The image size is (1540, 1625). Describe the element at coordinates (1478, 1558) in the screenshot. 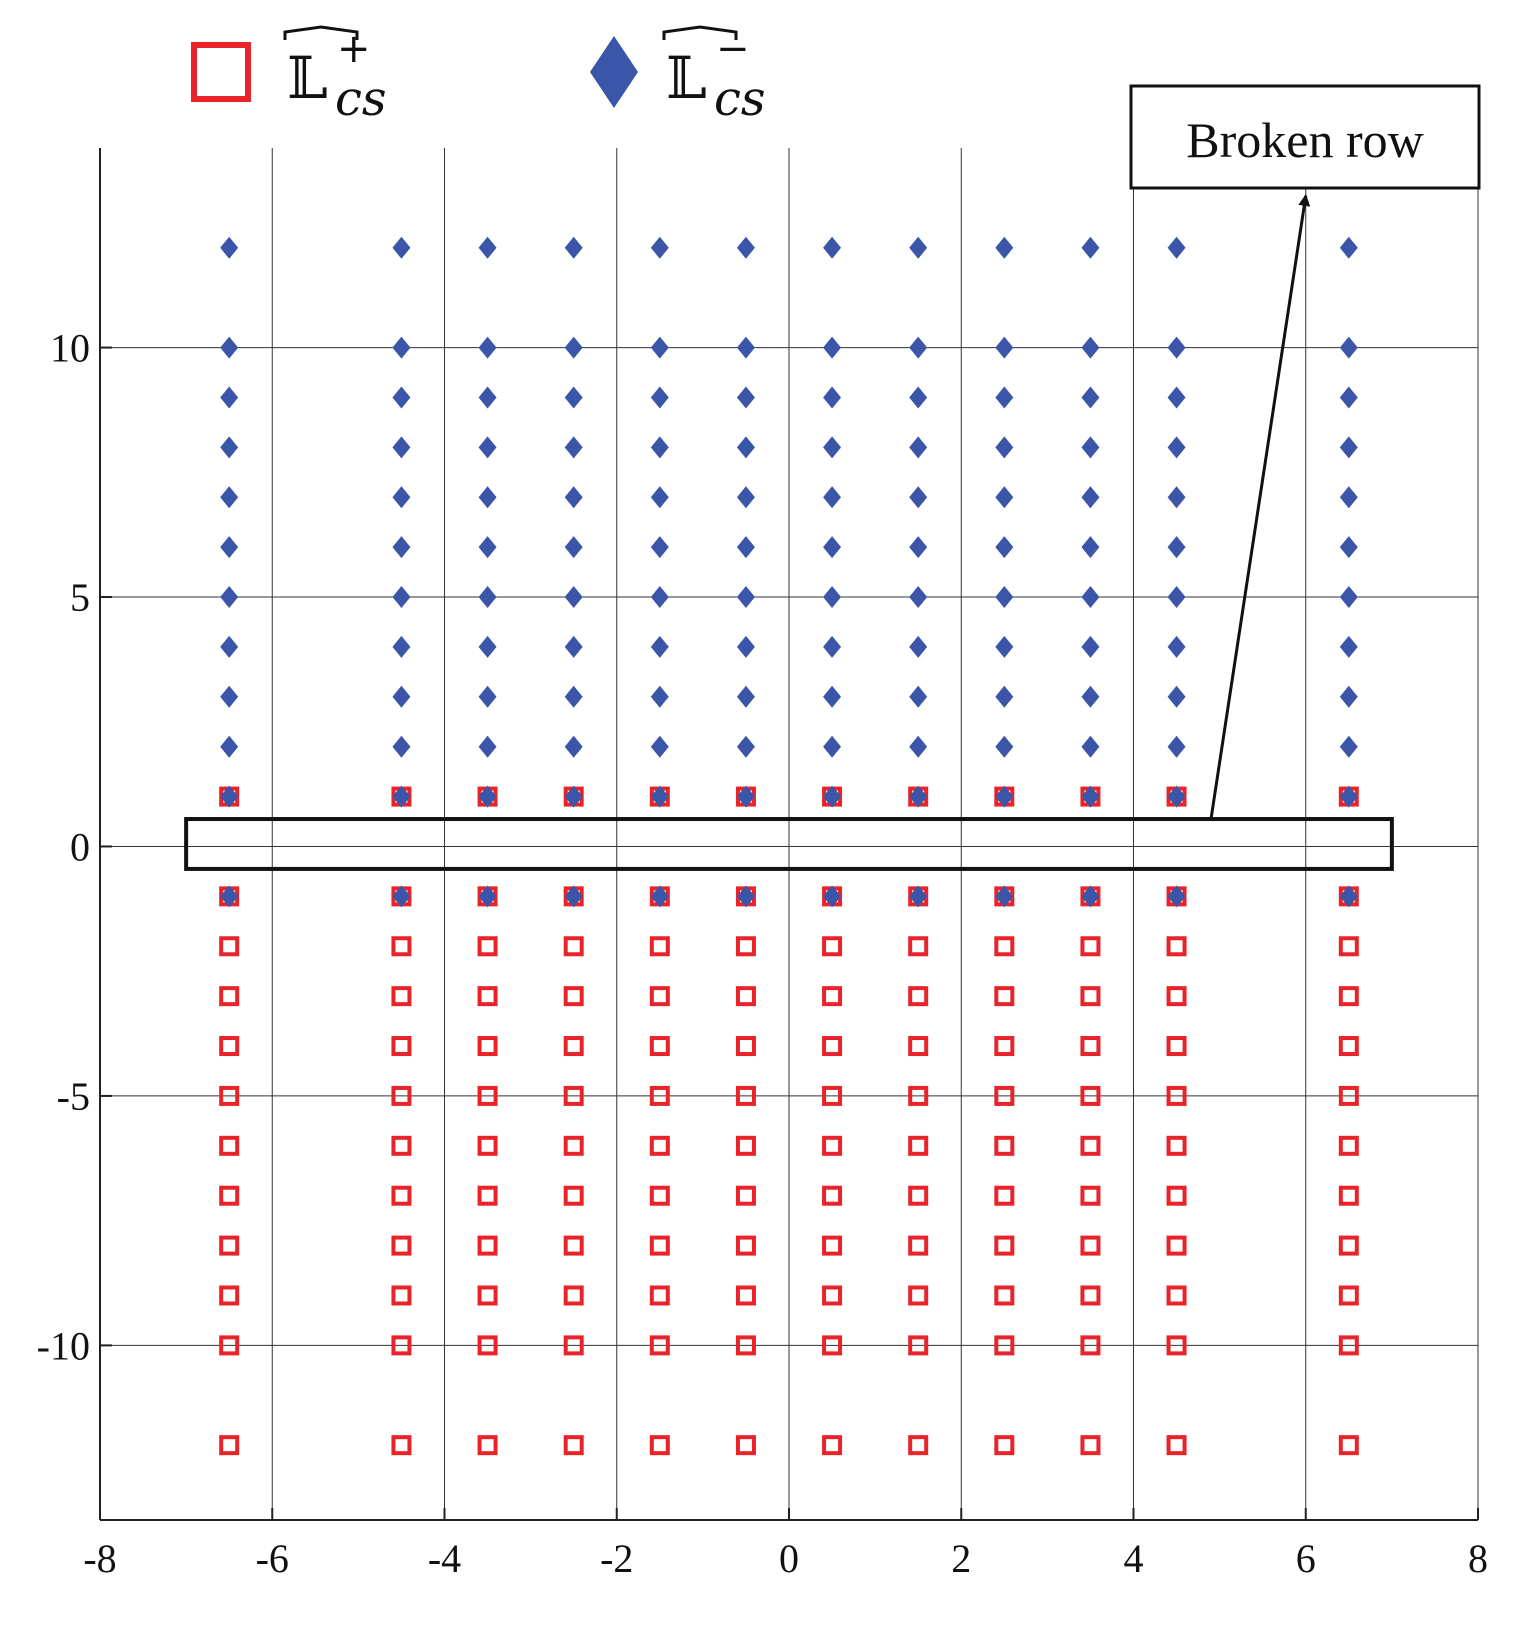

I see `x-tick-label: 8` at that location.